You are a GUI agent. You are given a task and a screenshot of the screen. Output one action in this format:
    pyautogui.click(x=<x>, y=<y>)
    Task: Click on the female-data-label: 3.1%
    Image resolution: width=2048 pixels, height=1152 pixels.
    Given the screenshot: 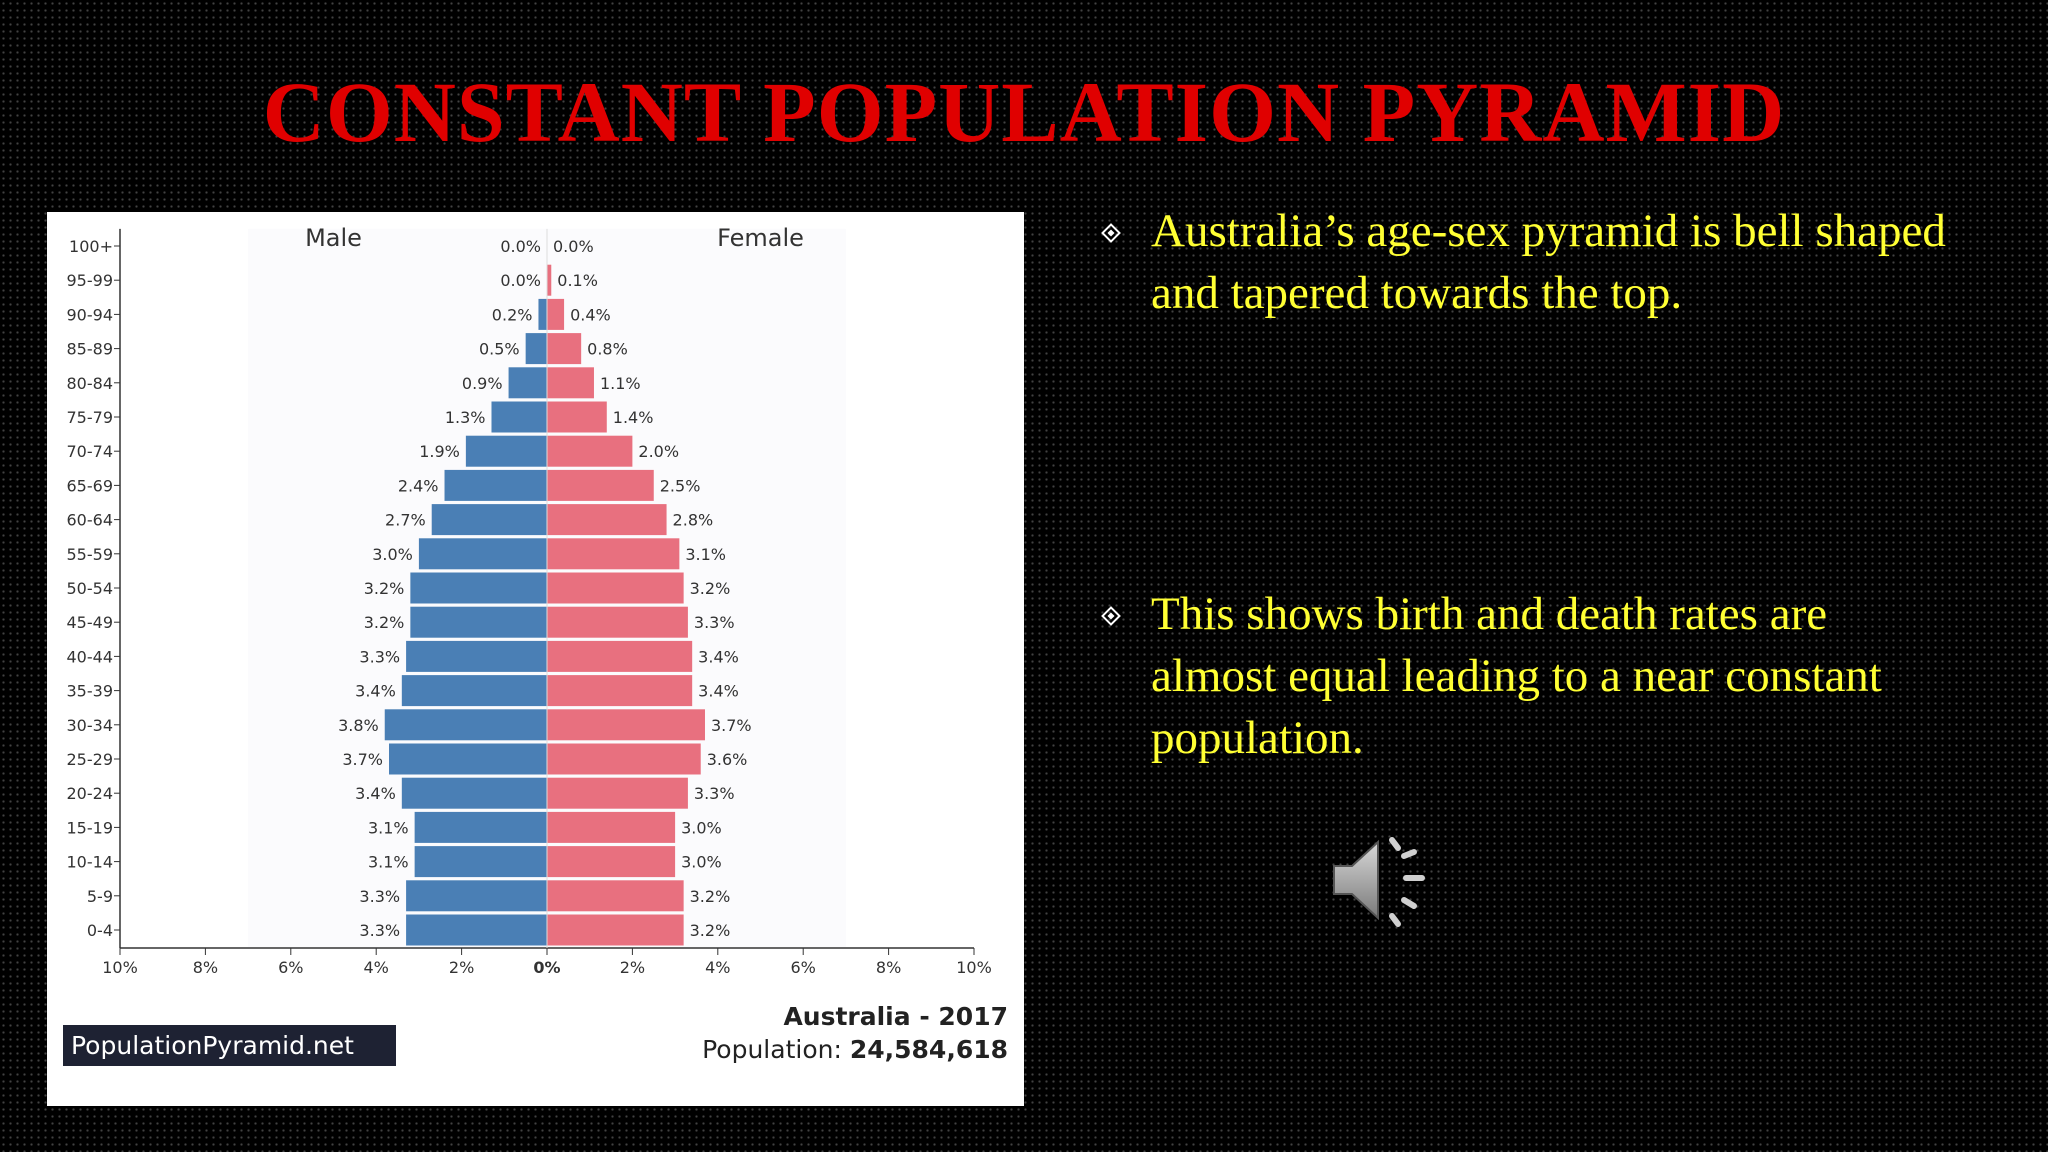 What is the action you would take?
    pyautogui.click(x=705, y=554)
    